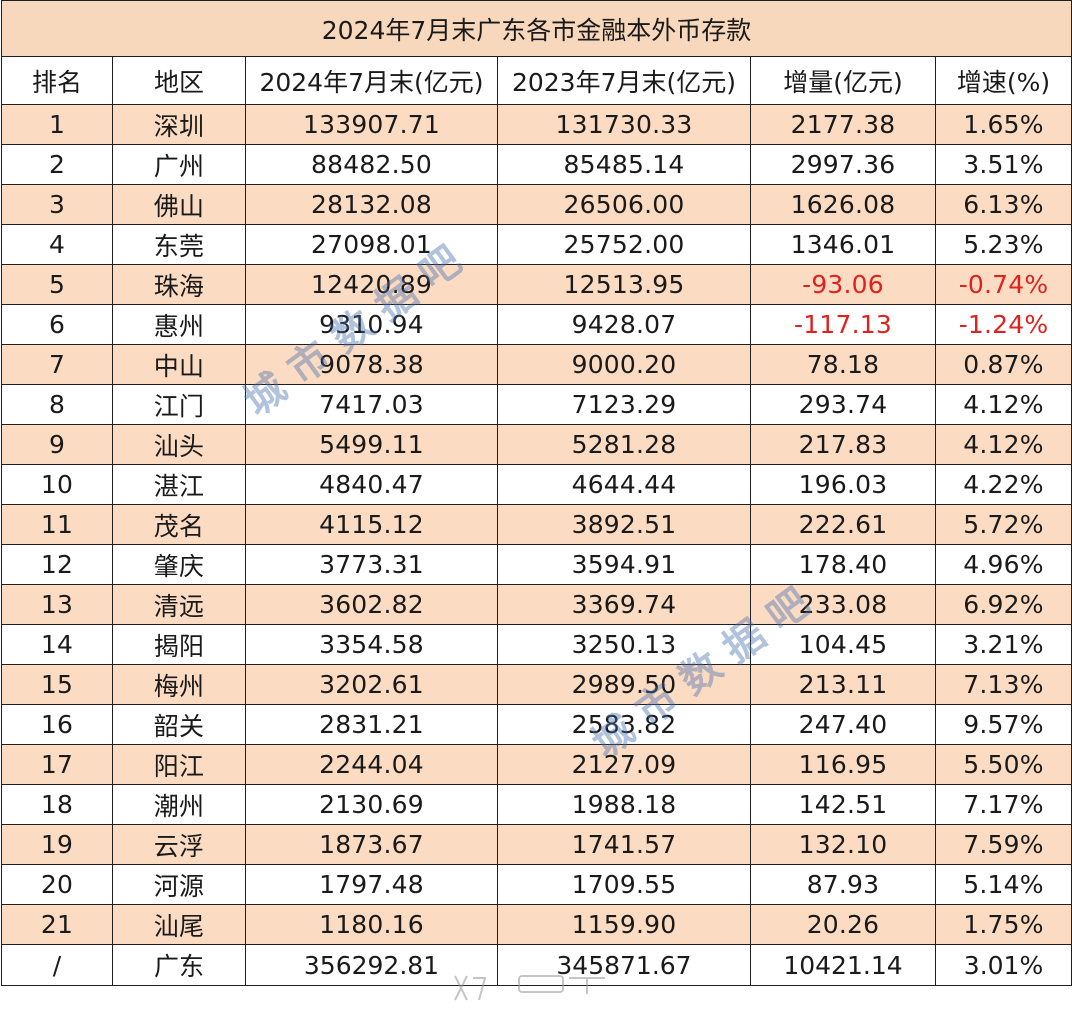 The image size is (1072, 1012). I want to click on cell-2024: 2831.21, so click(371, 724).